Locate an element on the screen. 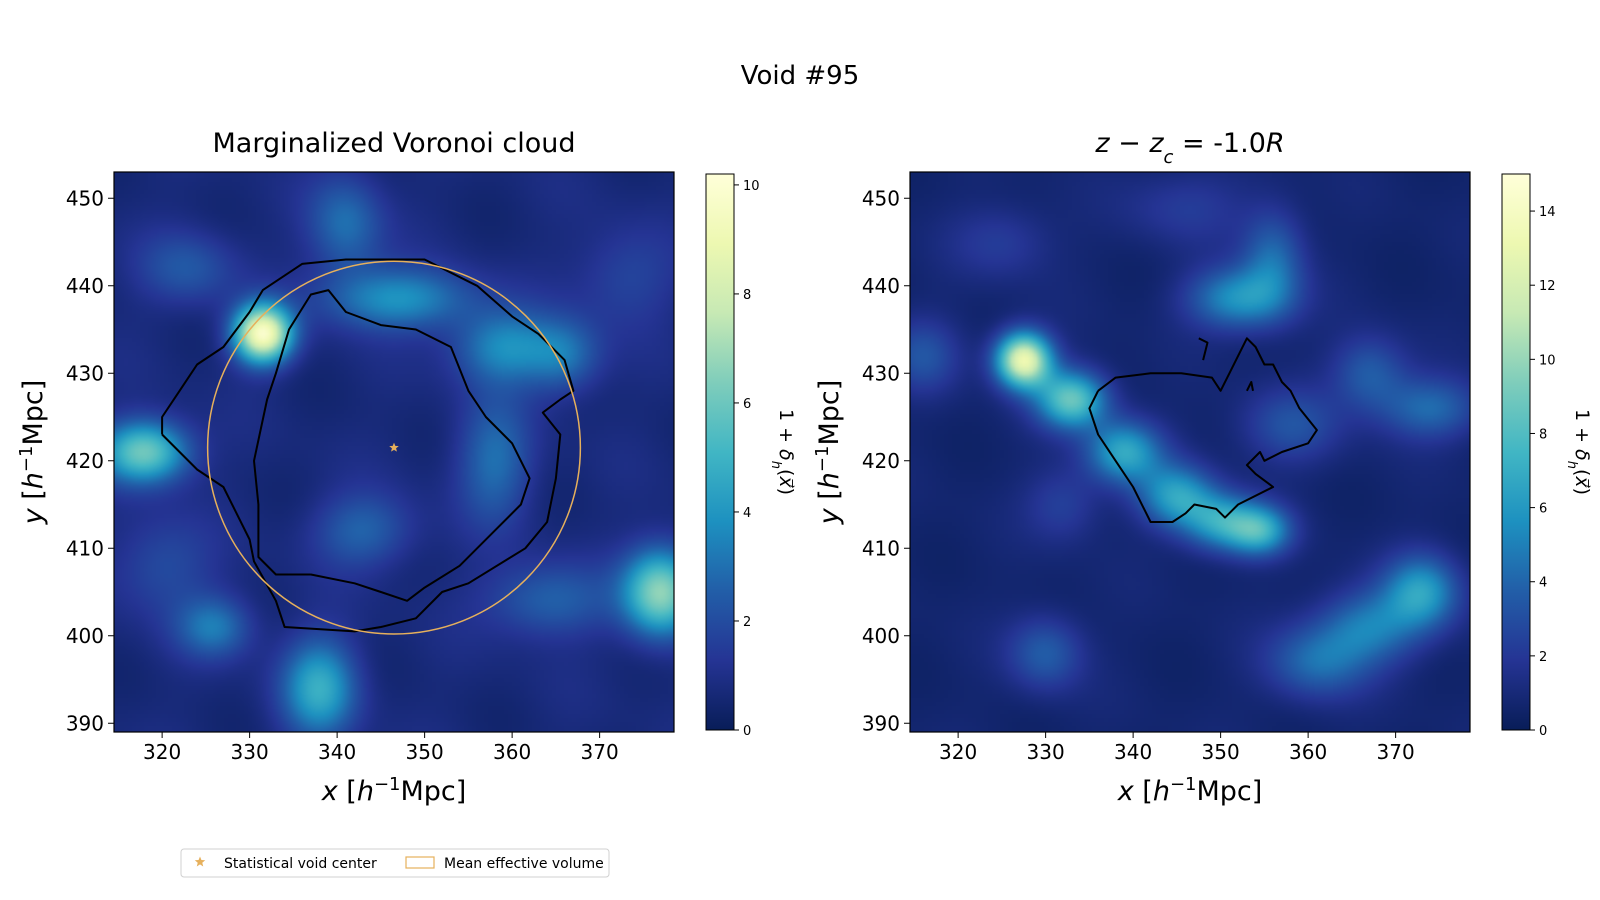  void-center-star is located at coordinates (394, 447).